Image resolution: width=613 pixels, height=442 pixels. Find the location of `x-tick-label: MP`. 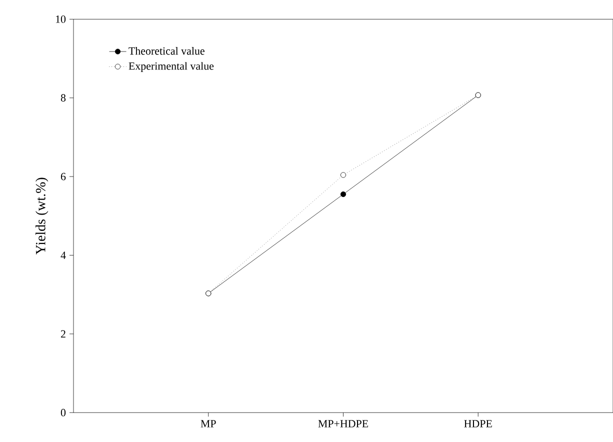

x-tick-label: MP is located at coordinates (208, 424).